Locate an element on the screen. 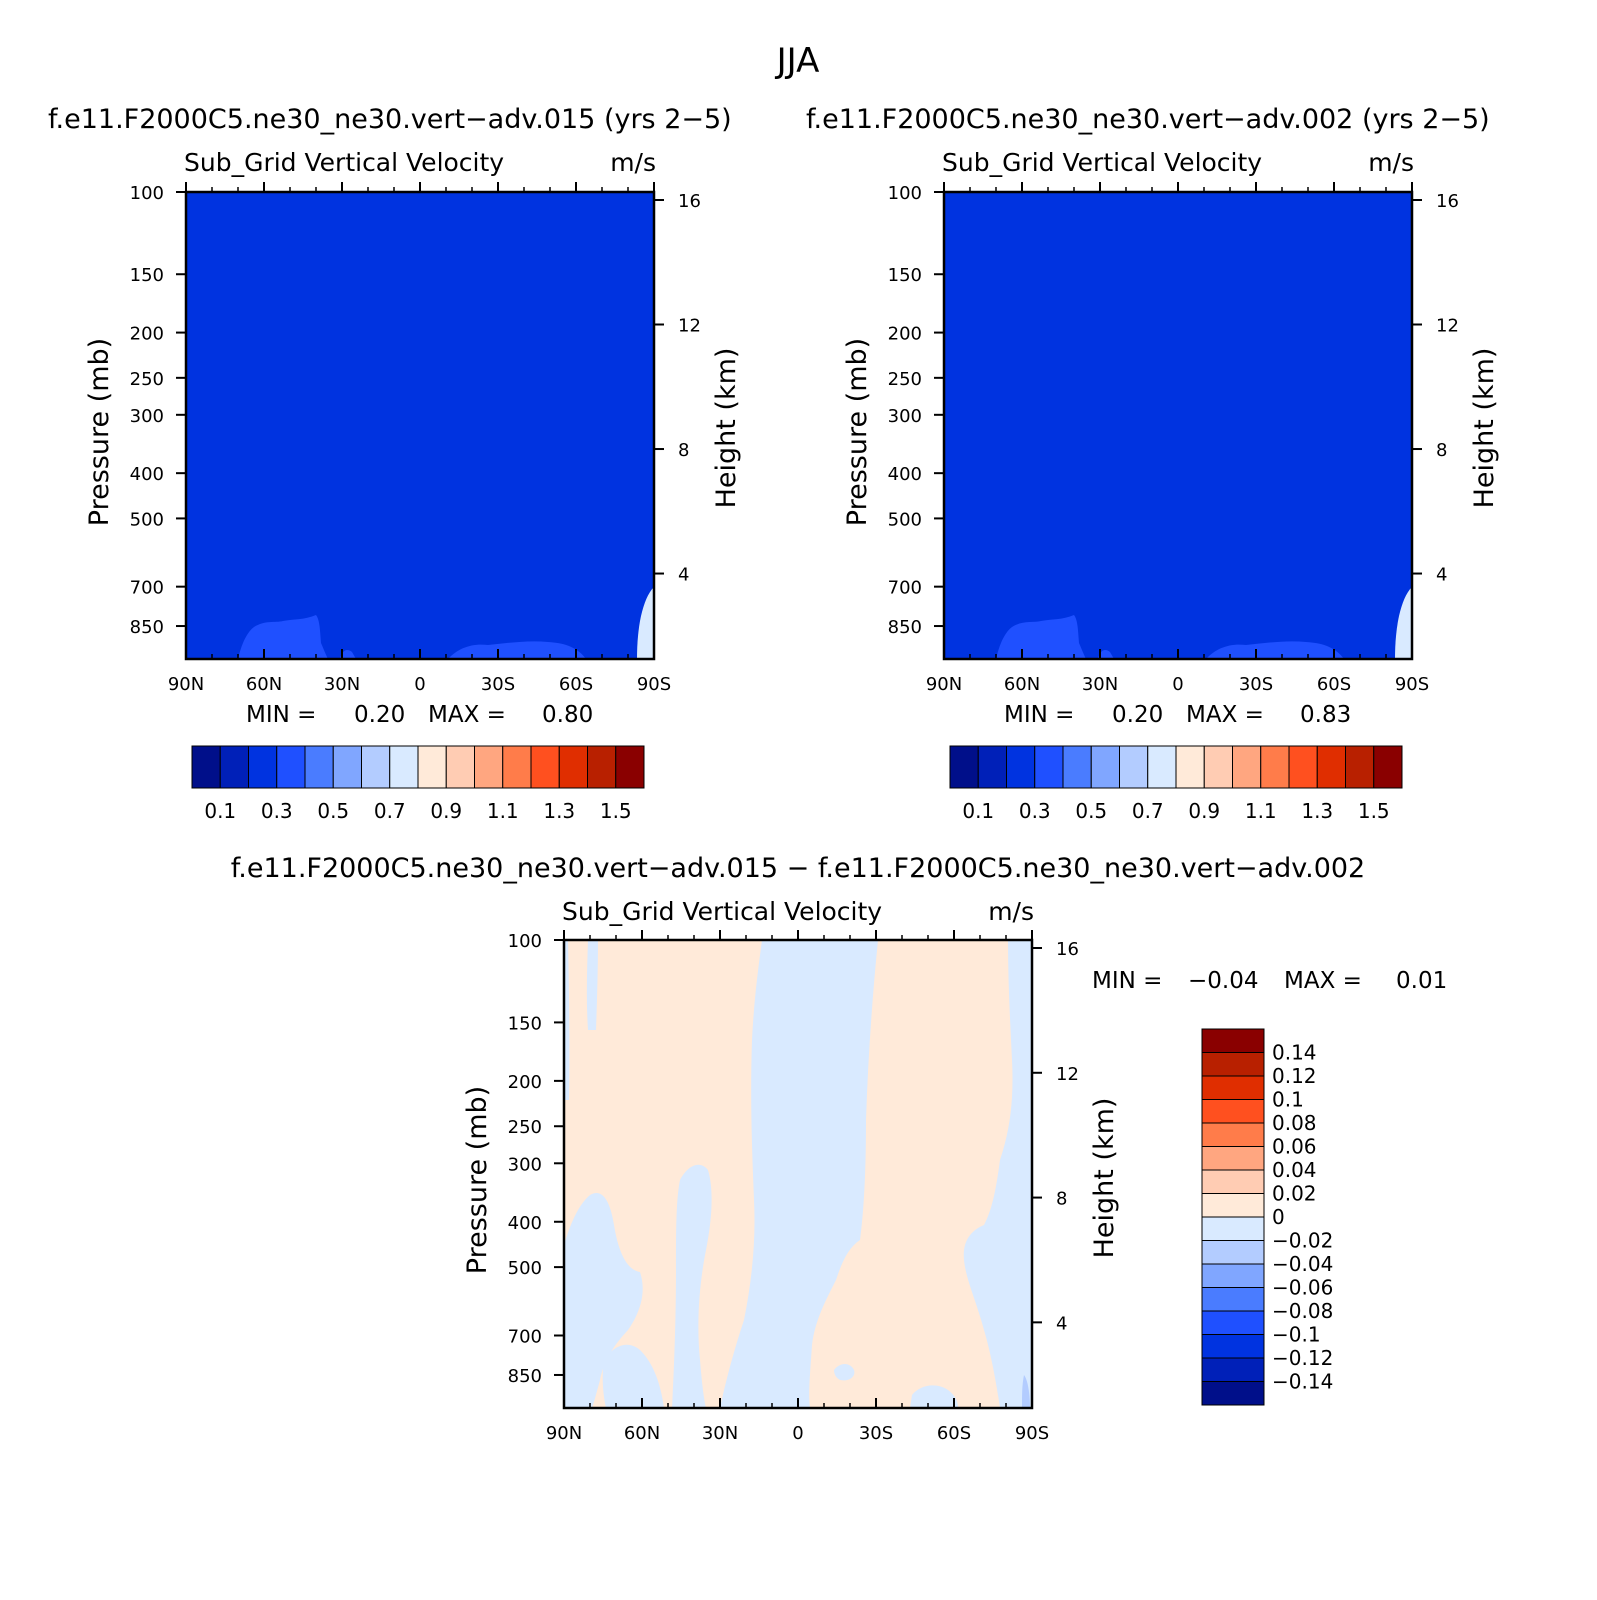 The image size is (1597, 1600). colorbar: 0.1 0.3 0.5 0.7 0.9 1.1 1.3 1.5 is located at coordinates (418, 784).